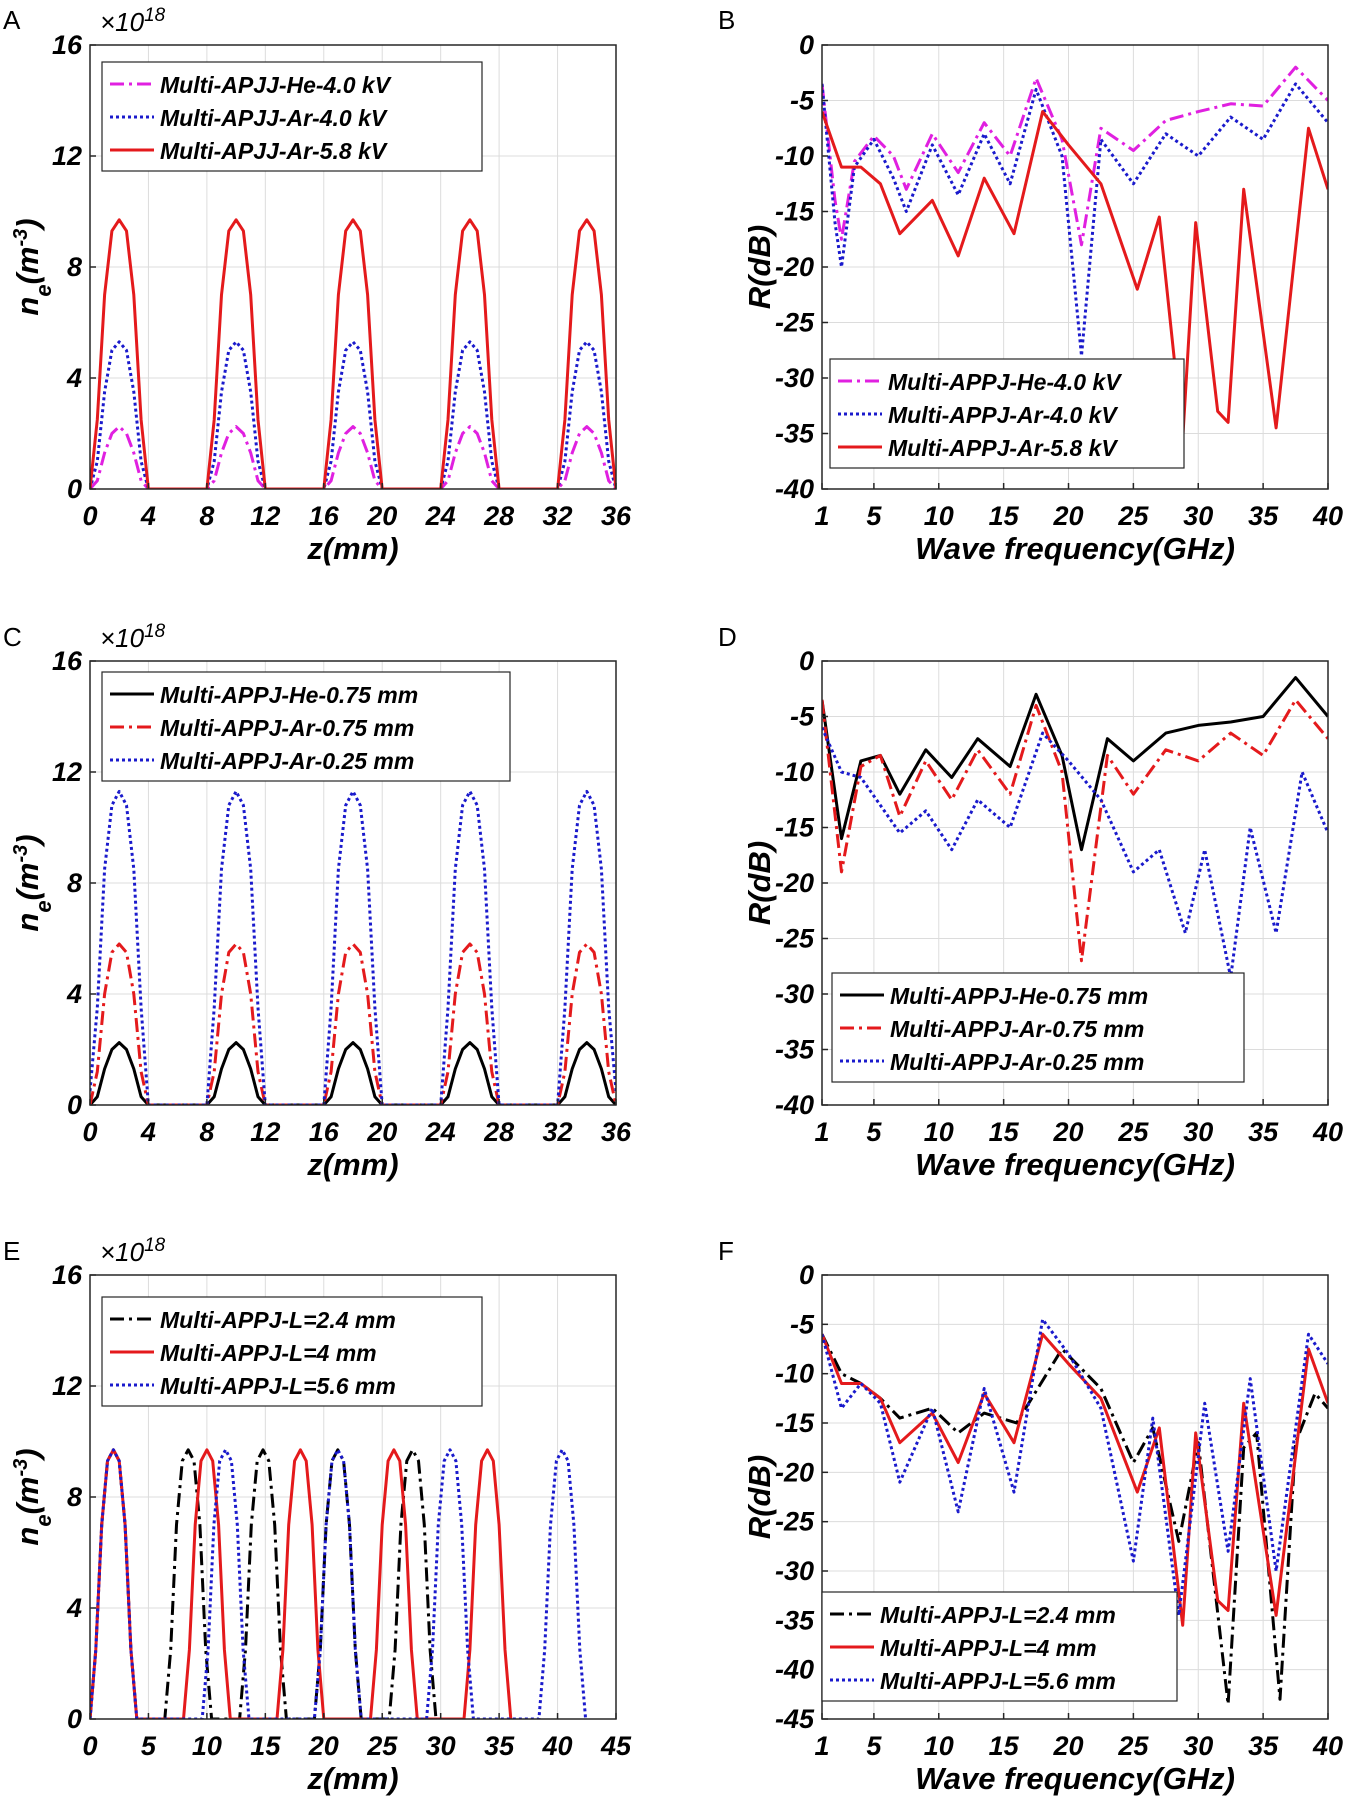 This screenshot has width=1346, height=1801. Describe the element at coordinates (265, 516) in the screenshot. I see `x-tick-label: 12` at that location.